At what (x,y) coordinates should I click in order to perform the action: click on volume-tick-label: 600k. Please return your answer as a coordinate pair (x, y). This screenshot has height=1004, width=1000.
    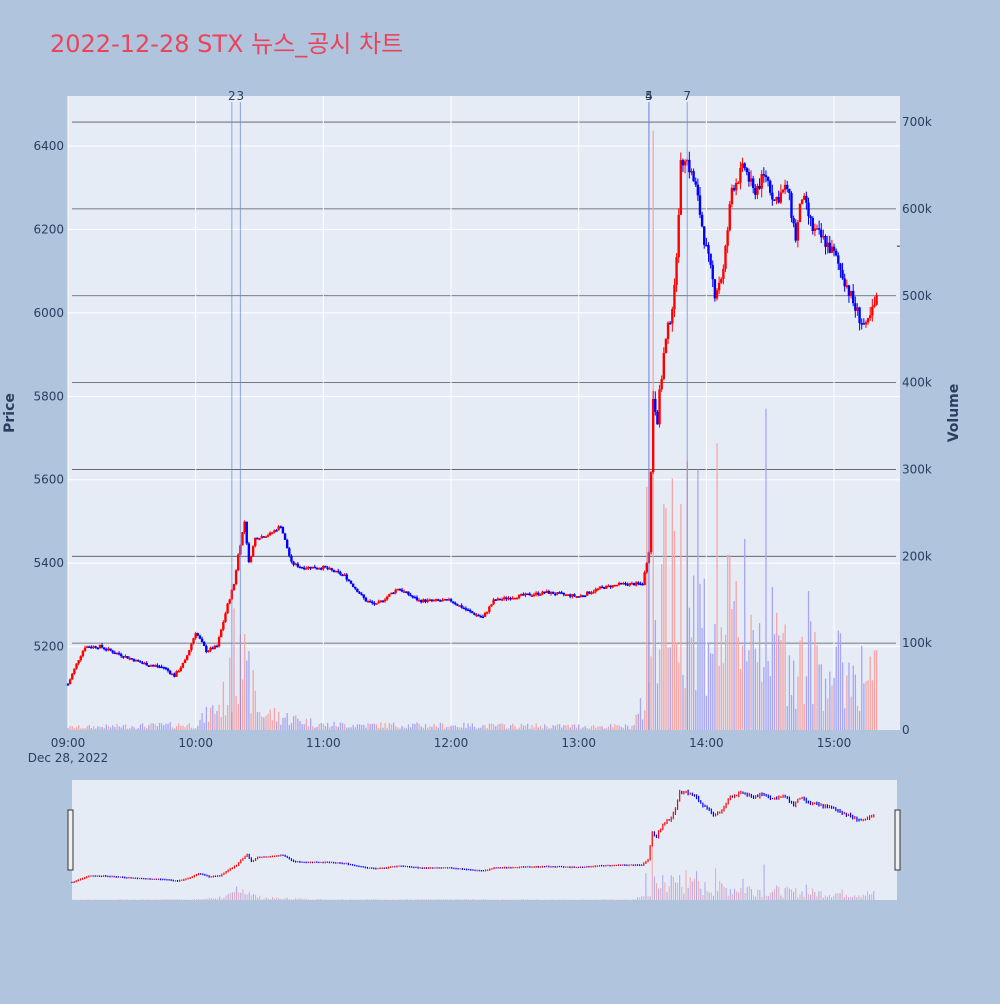
    Looking at the image, I should click on (917, 209).